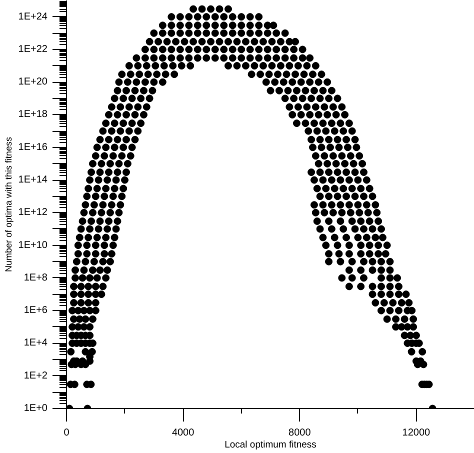 This screenshot has width=474, height=453. I want to click on x-tick-label: 4000, so click(183, 433).